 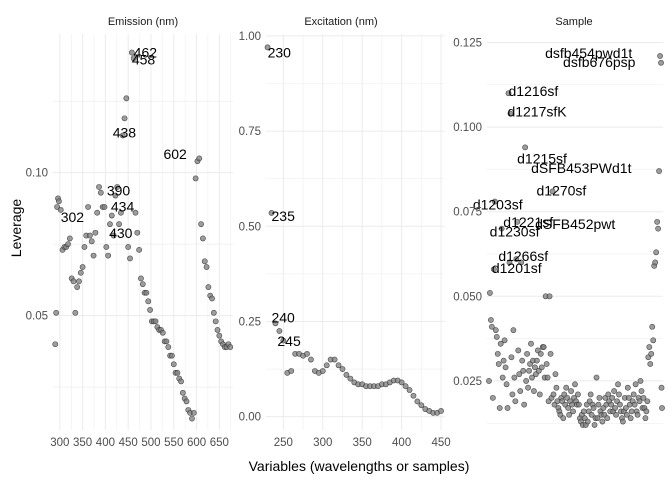 What do you see at coordinates (146, 52) in the screenshot?
I see `point-label: 462` at bounding box center [146, 52].